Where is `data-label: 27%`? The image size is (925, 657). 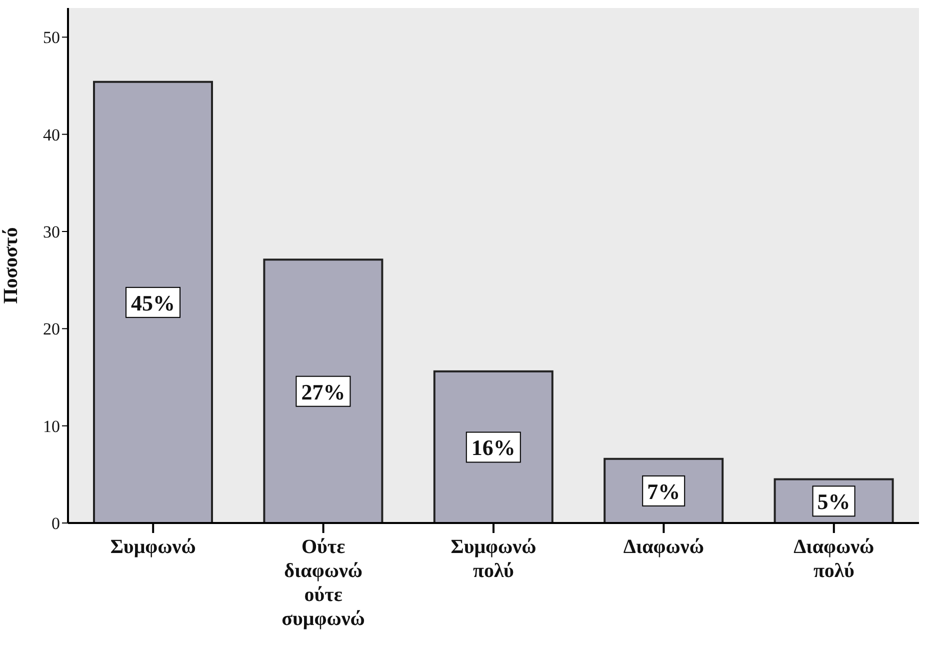
data-label: 27% is located at coordinates (323, 391).